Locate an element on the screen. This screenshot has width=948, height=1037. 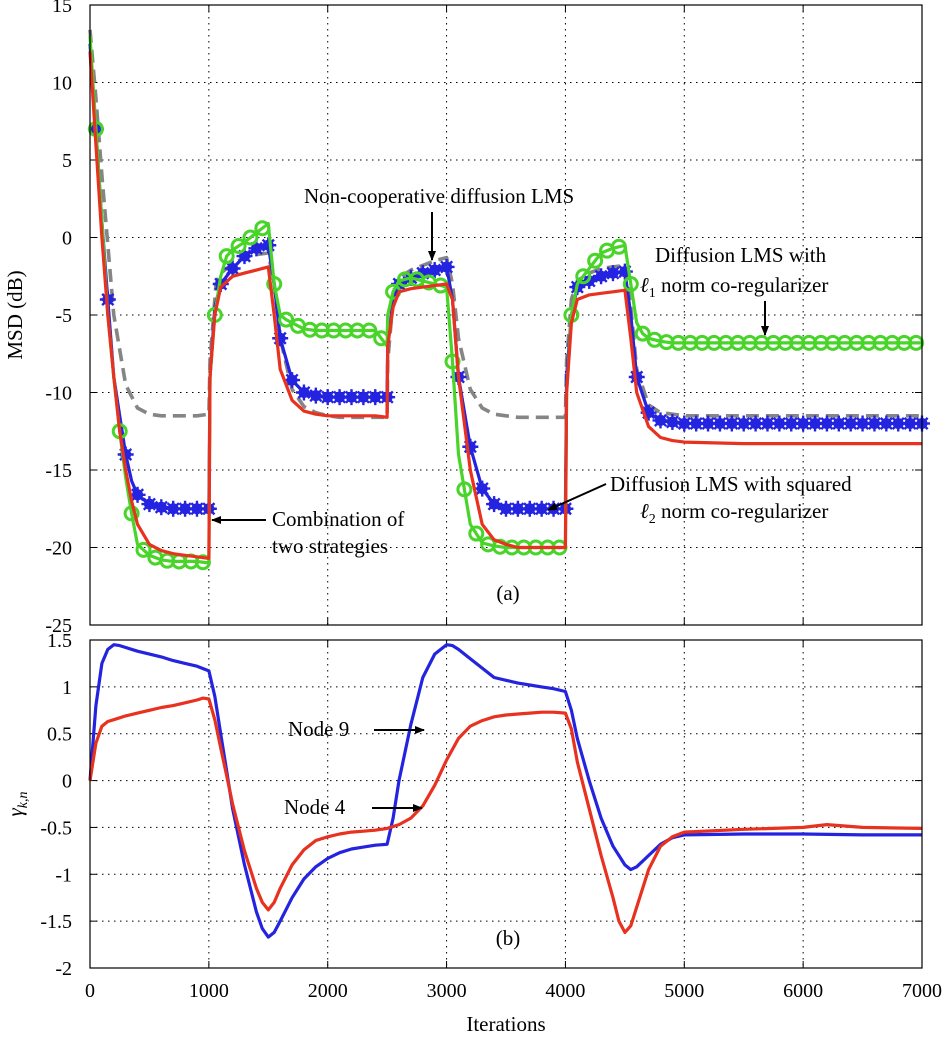
annotation-node4: Node 4 is located at coordinates (315, 807).